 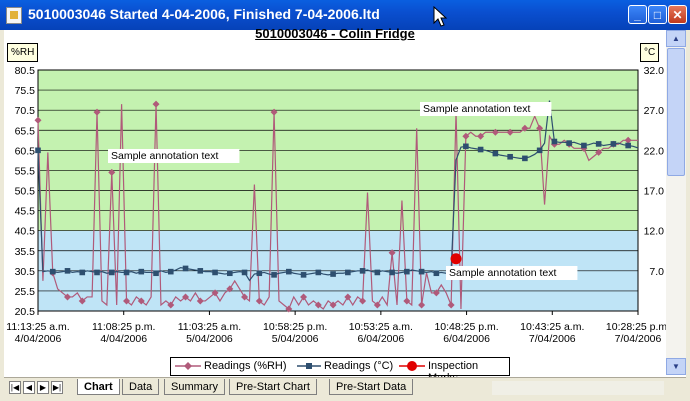 I want to click on x-tick-time: 11:08:25 p.m., so click(x=123, y=327).